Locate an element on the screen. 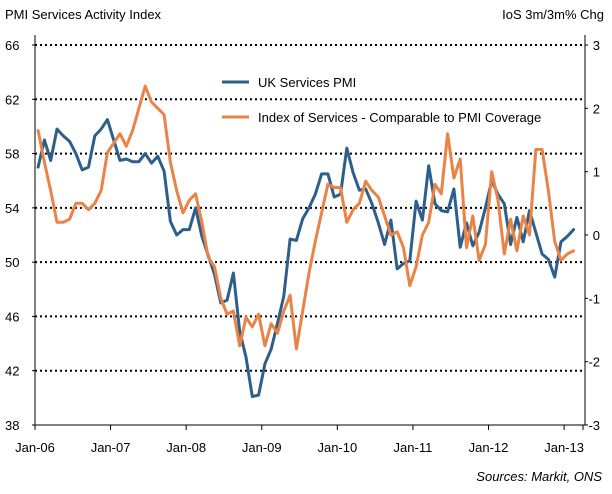  left-tick-label: 66 is located at coordinates (12, 45).